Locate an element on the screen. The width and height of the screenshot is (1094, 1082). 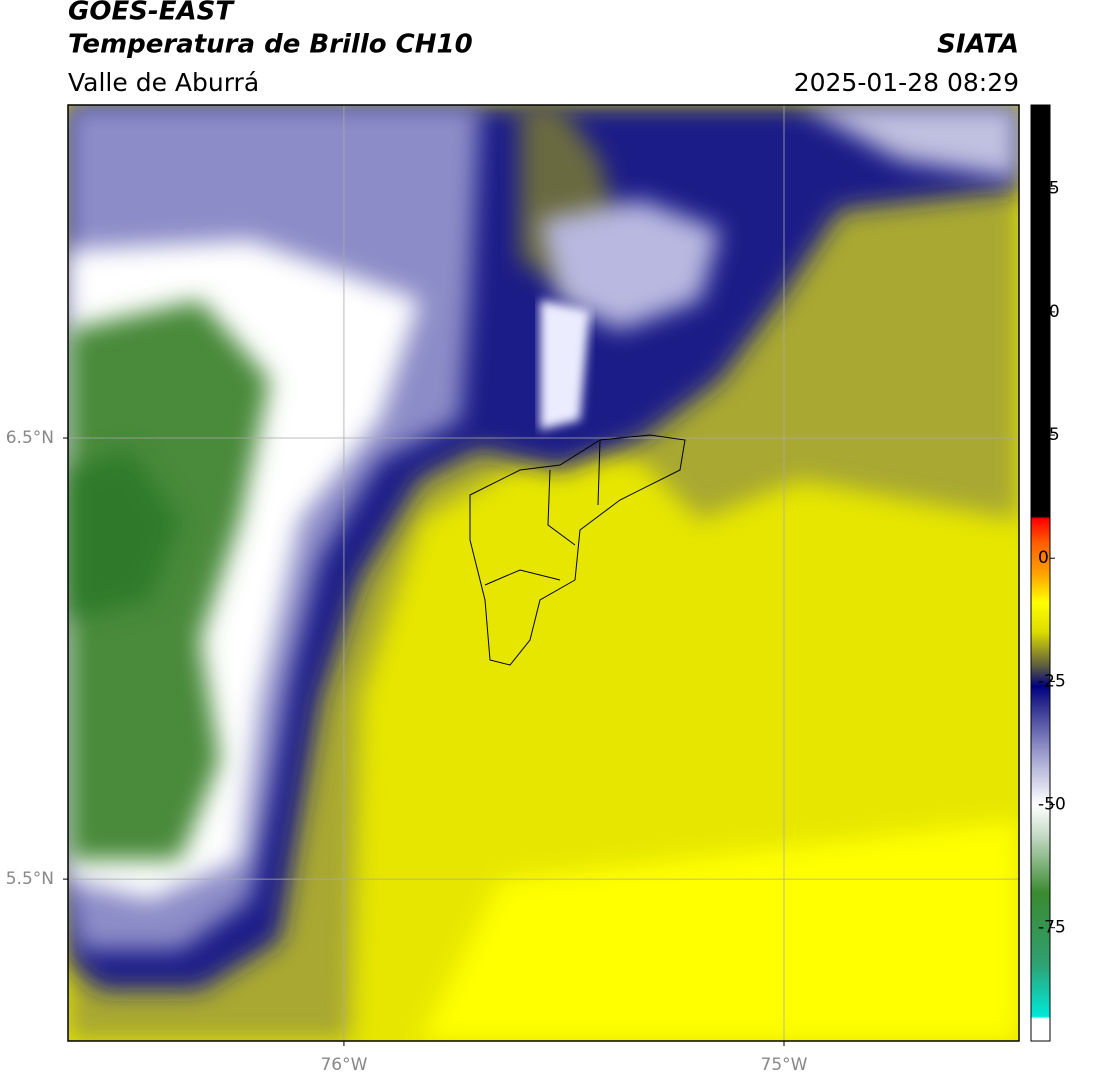
image-green is located at coordinates (169, 580).